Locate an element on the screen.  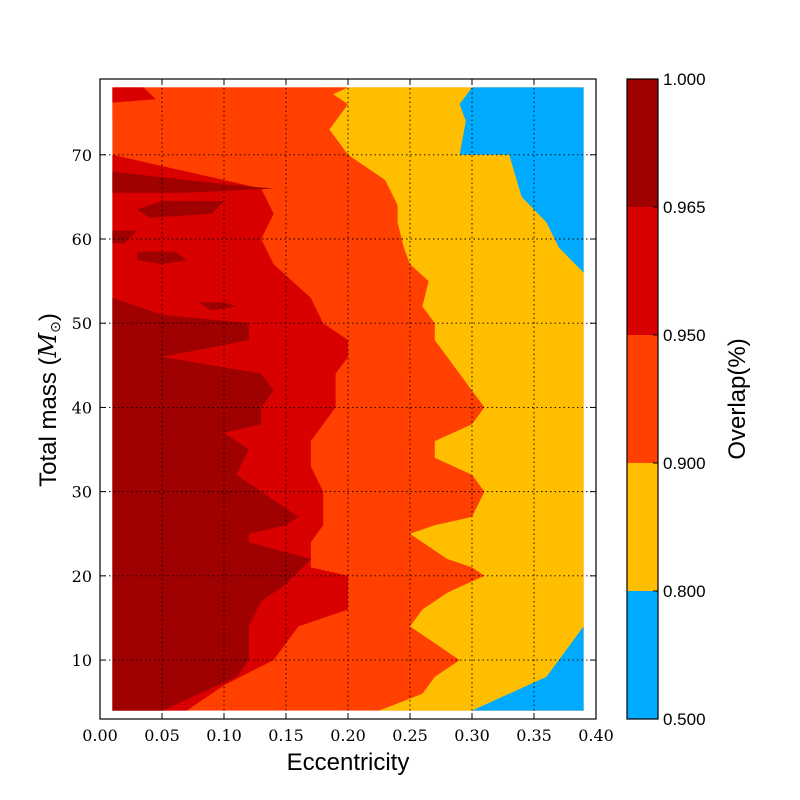
y-axis-title-subscript: ⊙ is located at coordinates (55, 327).